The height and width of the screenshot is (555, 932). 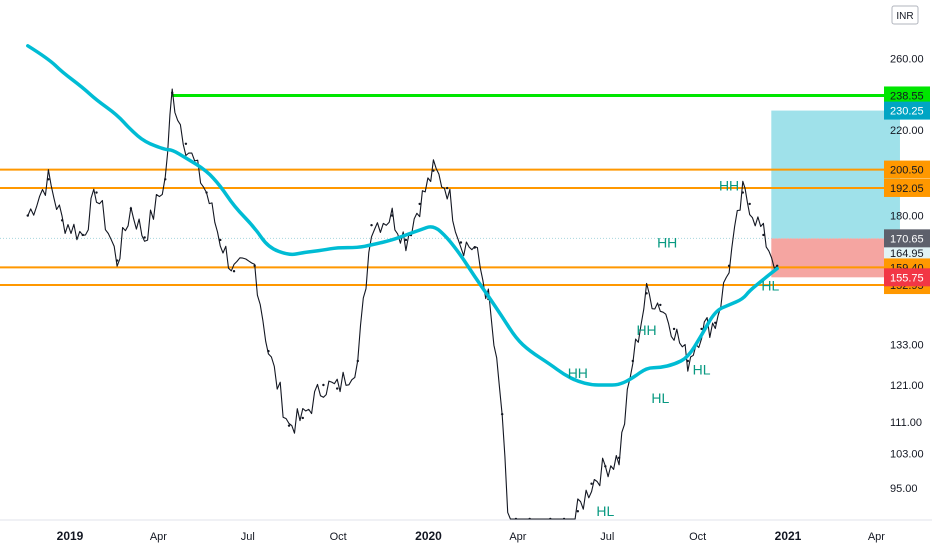 I want to click on y-tick-label: 164.95, so click(x=907, y=254).